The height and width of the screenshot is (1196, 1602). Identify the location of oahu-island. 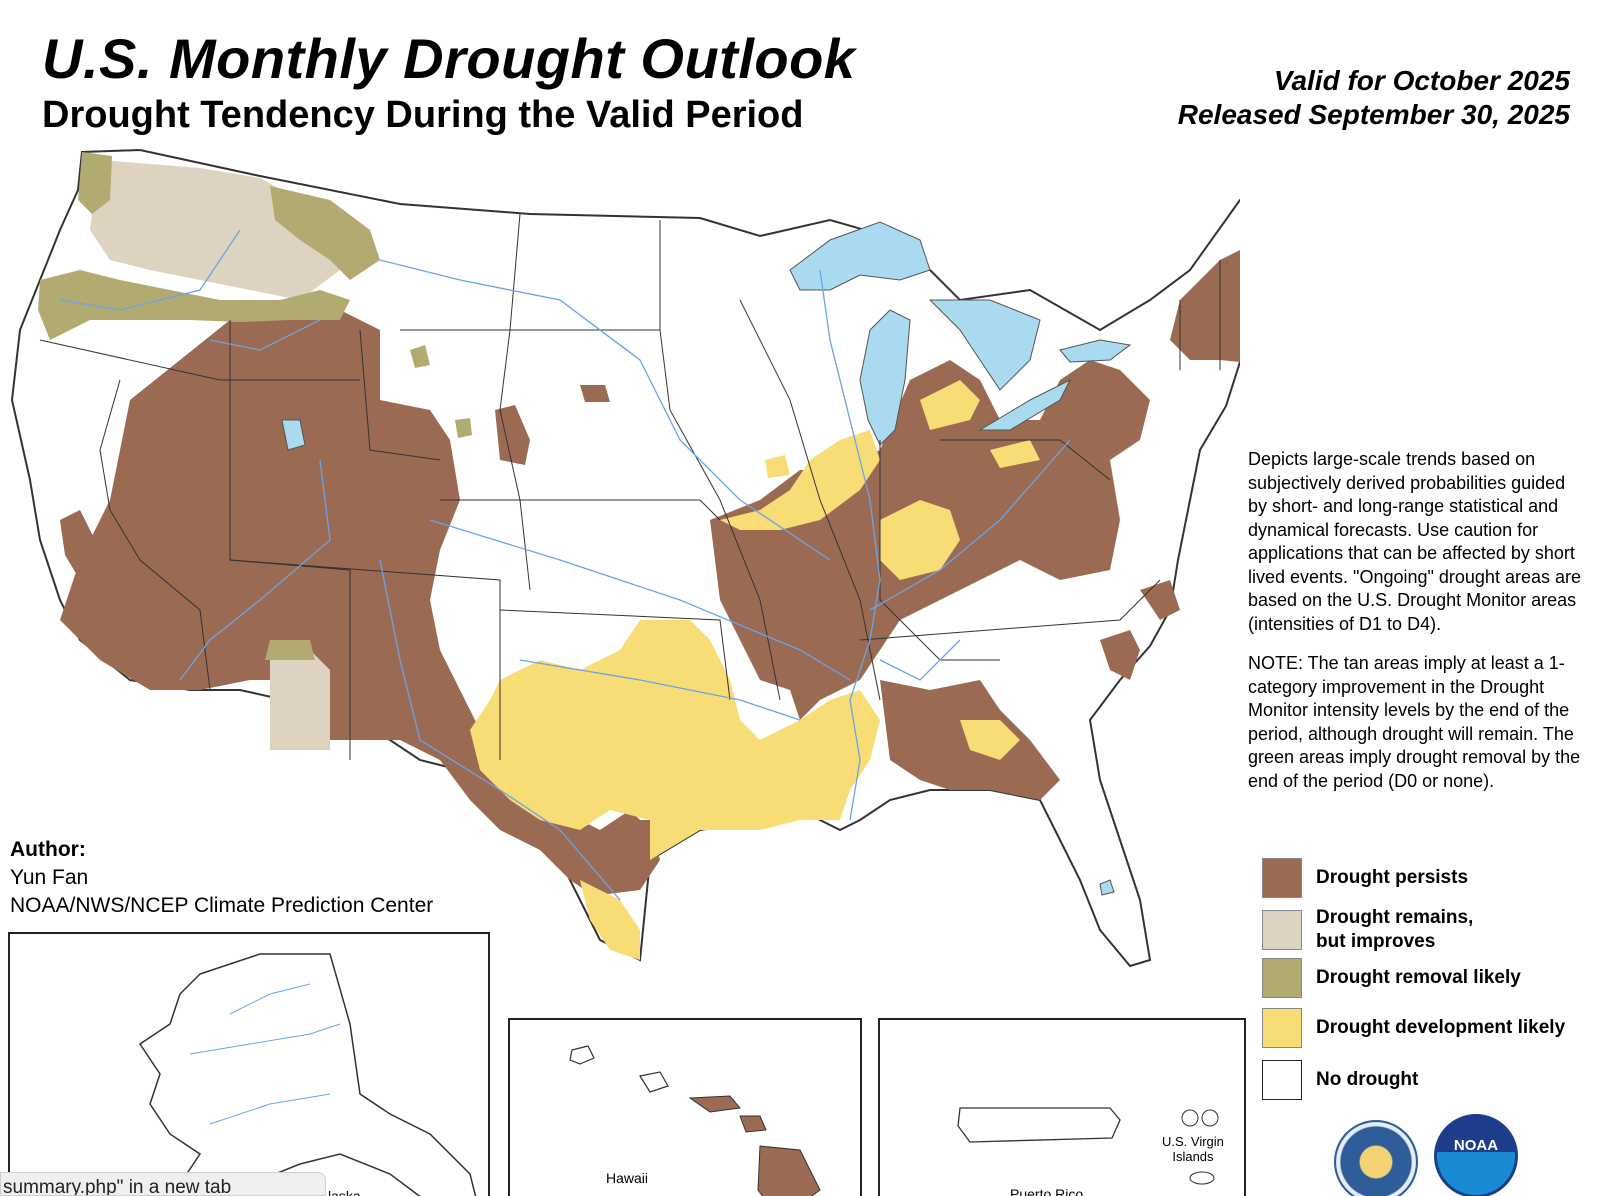
(654, 1082).